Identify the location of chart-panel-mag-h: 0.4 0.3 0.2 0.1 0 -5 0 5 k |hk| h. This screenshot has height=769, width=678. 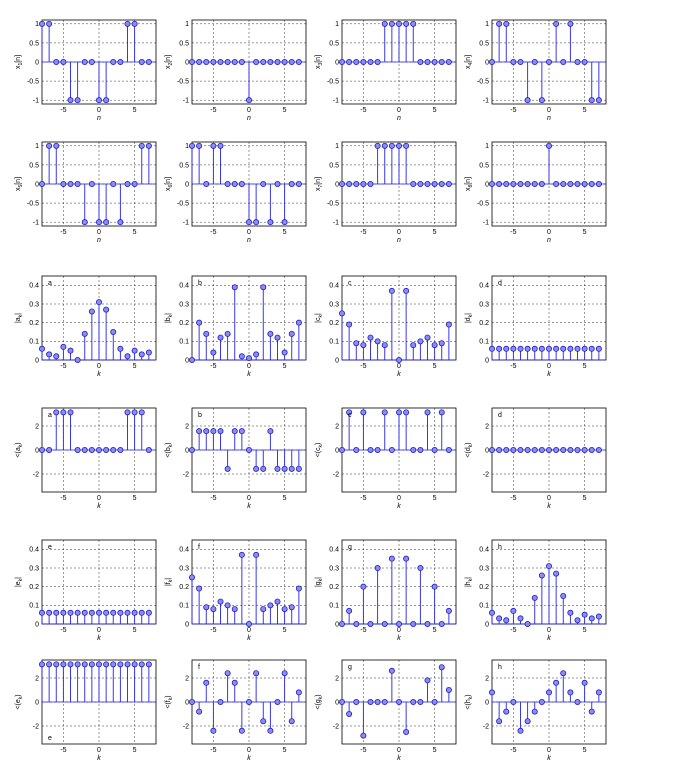
(536, 590).